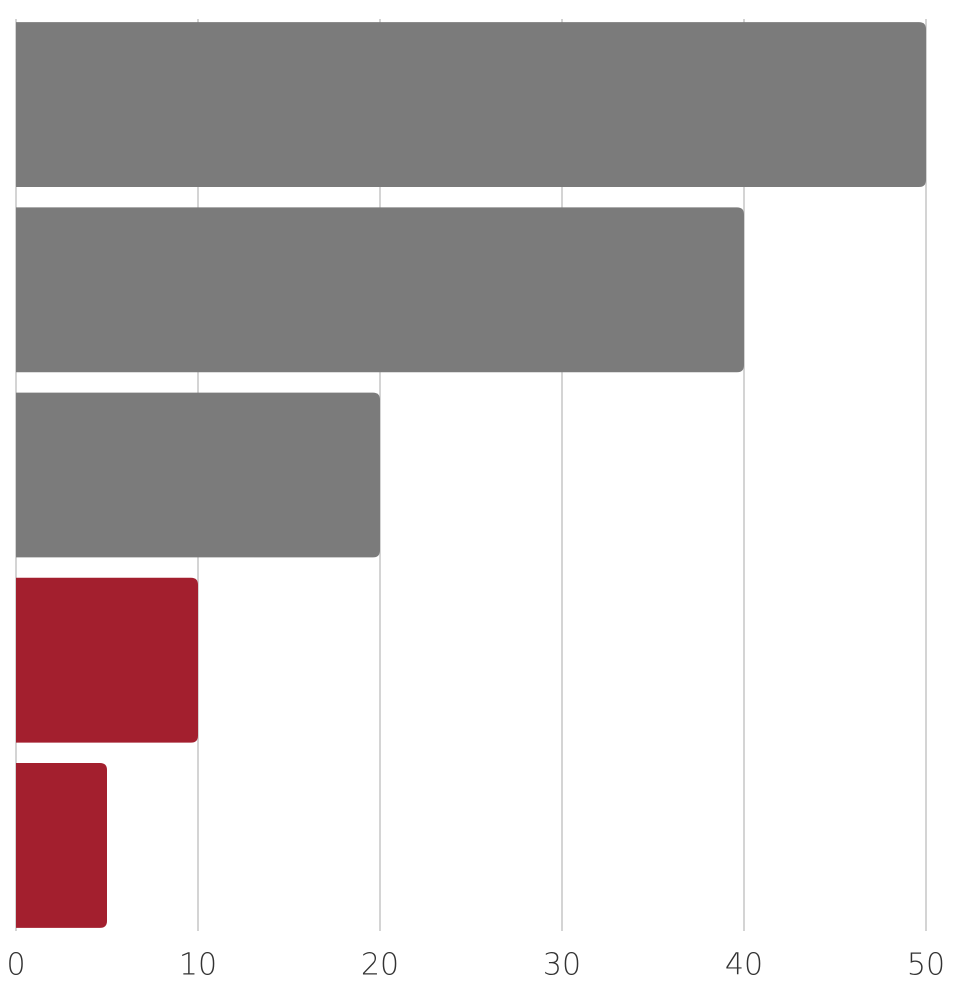  What do you see at coordinates (926, 965) in the screenshot?
I see `x-tick-label: 50` at bounding box center [926, 965].